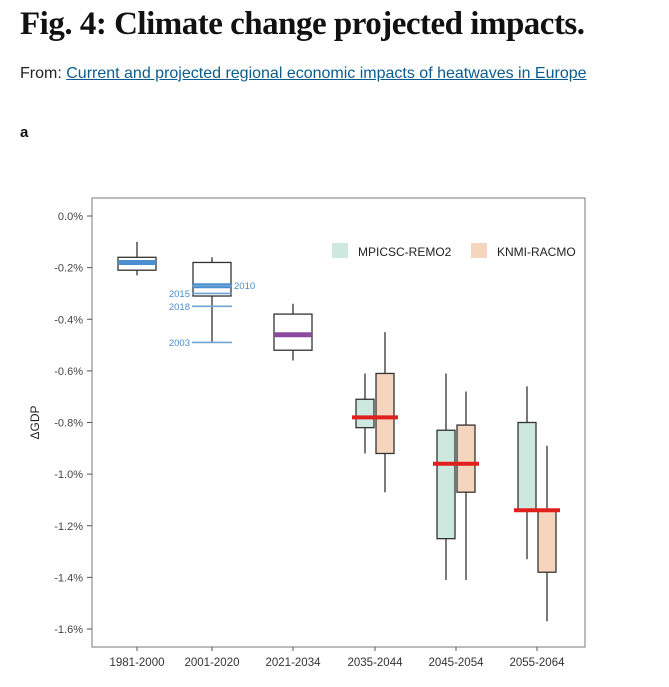 This screenshot has width=669, height=687. What do you see at coordinates (179, 294) in the screenshot?
I see `year-marker-label: 2015` at bounding box center [179, 294].